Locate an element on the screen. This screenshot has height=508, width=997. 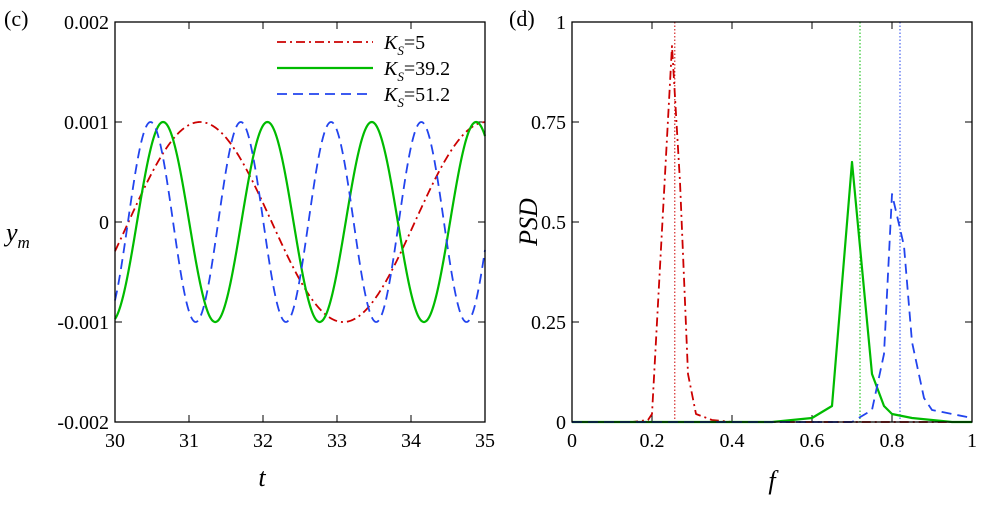
y-tick-label: -0.001 is located at coordinates (83, 323).